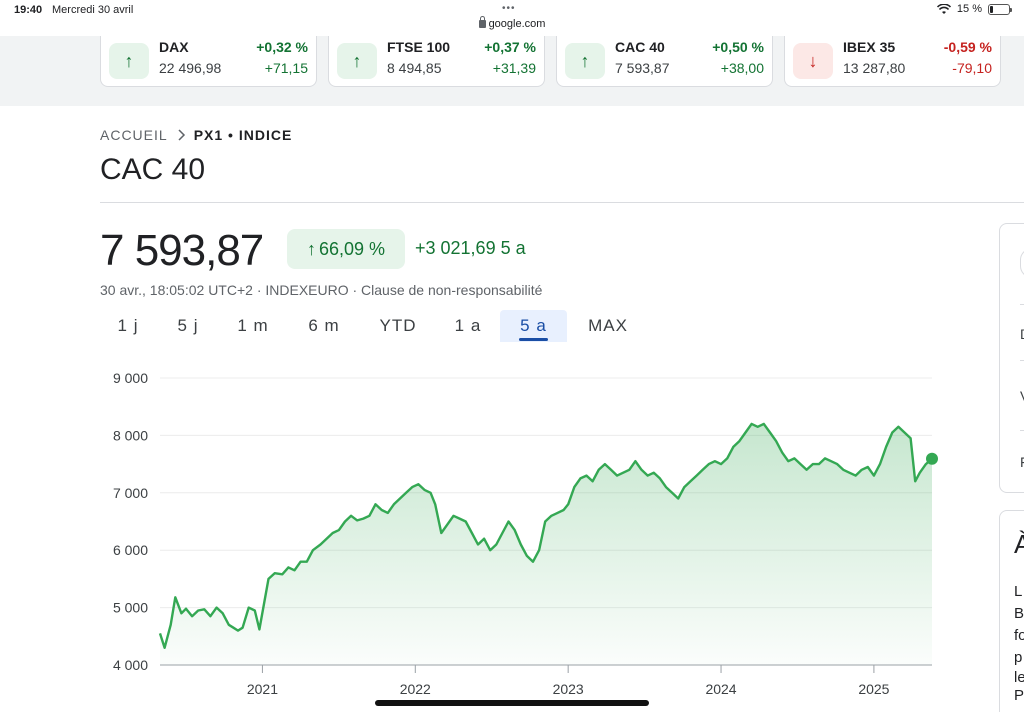 The image size is (1024, 712). I want to click on tab-options-icon: •••, so click(509, 8).